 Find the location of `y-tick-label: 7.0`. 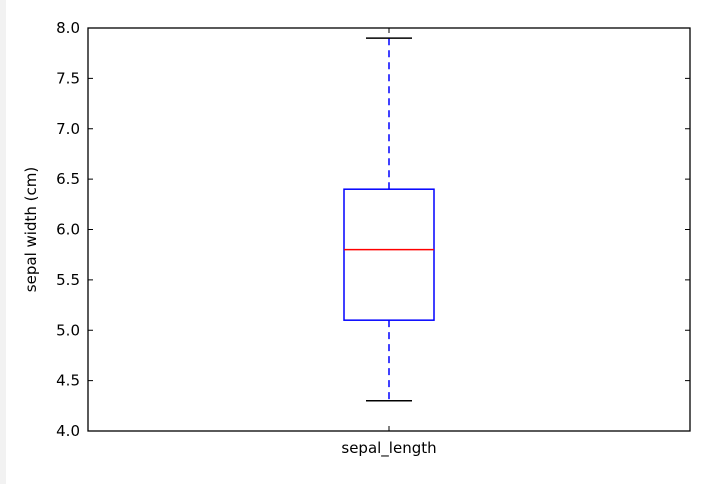

y-tick-label: 7.0 is located at coordinates (68, 129).